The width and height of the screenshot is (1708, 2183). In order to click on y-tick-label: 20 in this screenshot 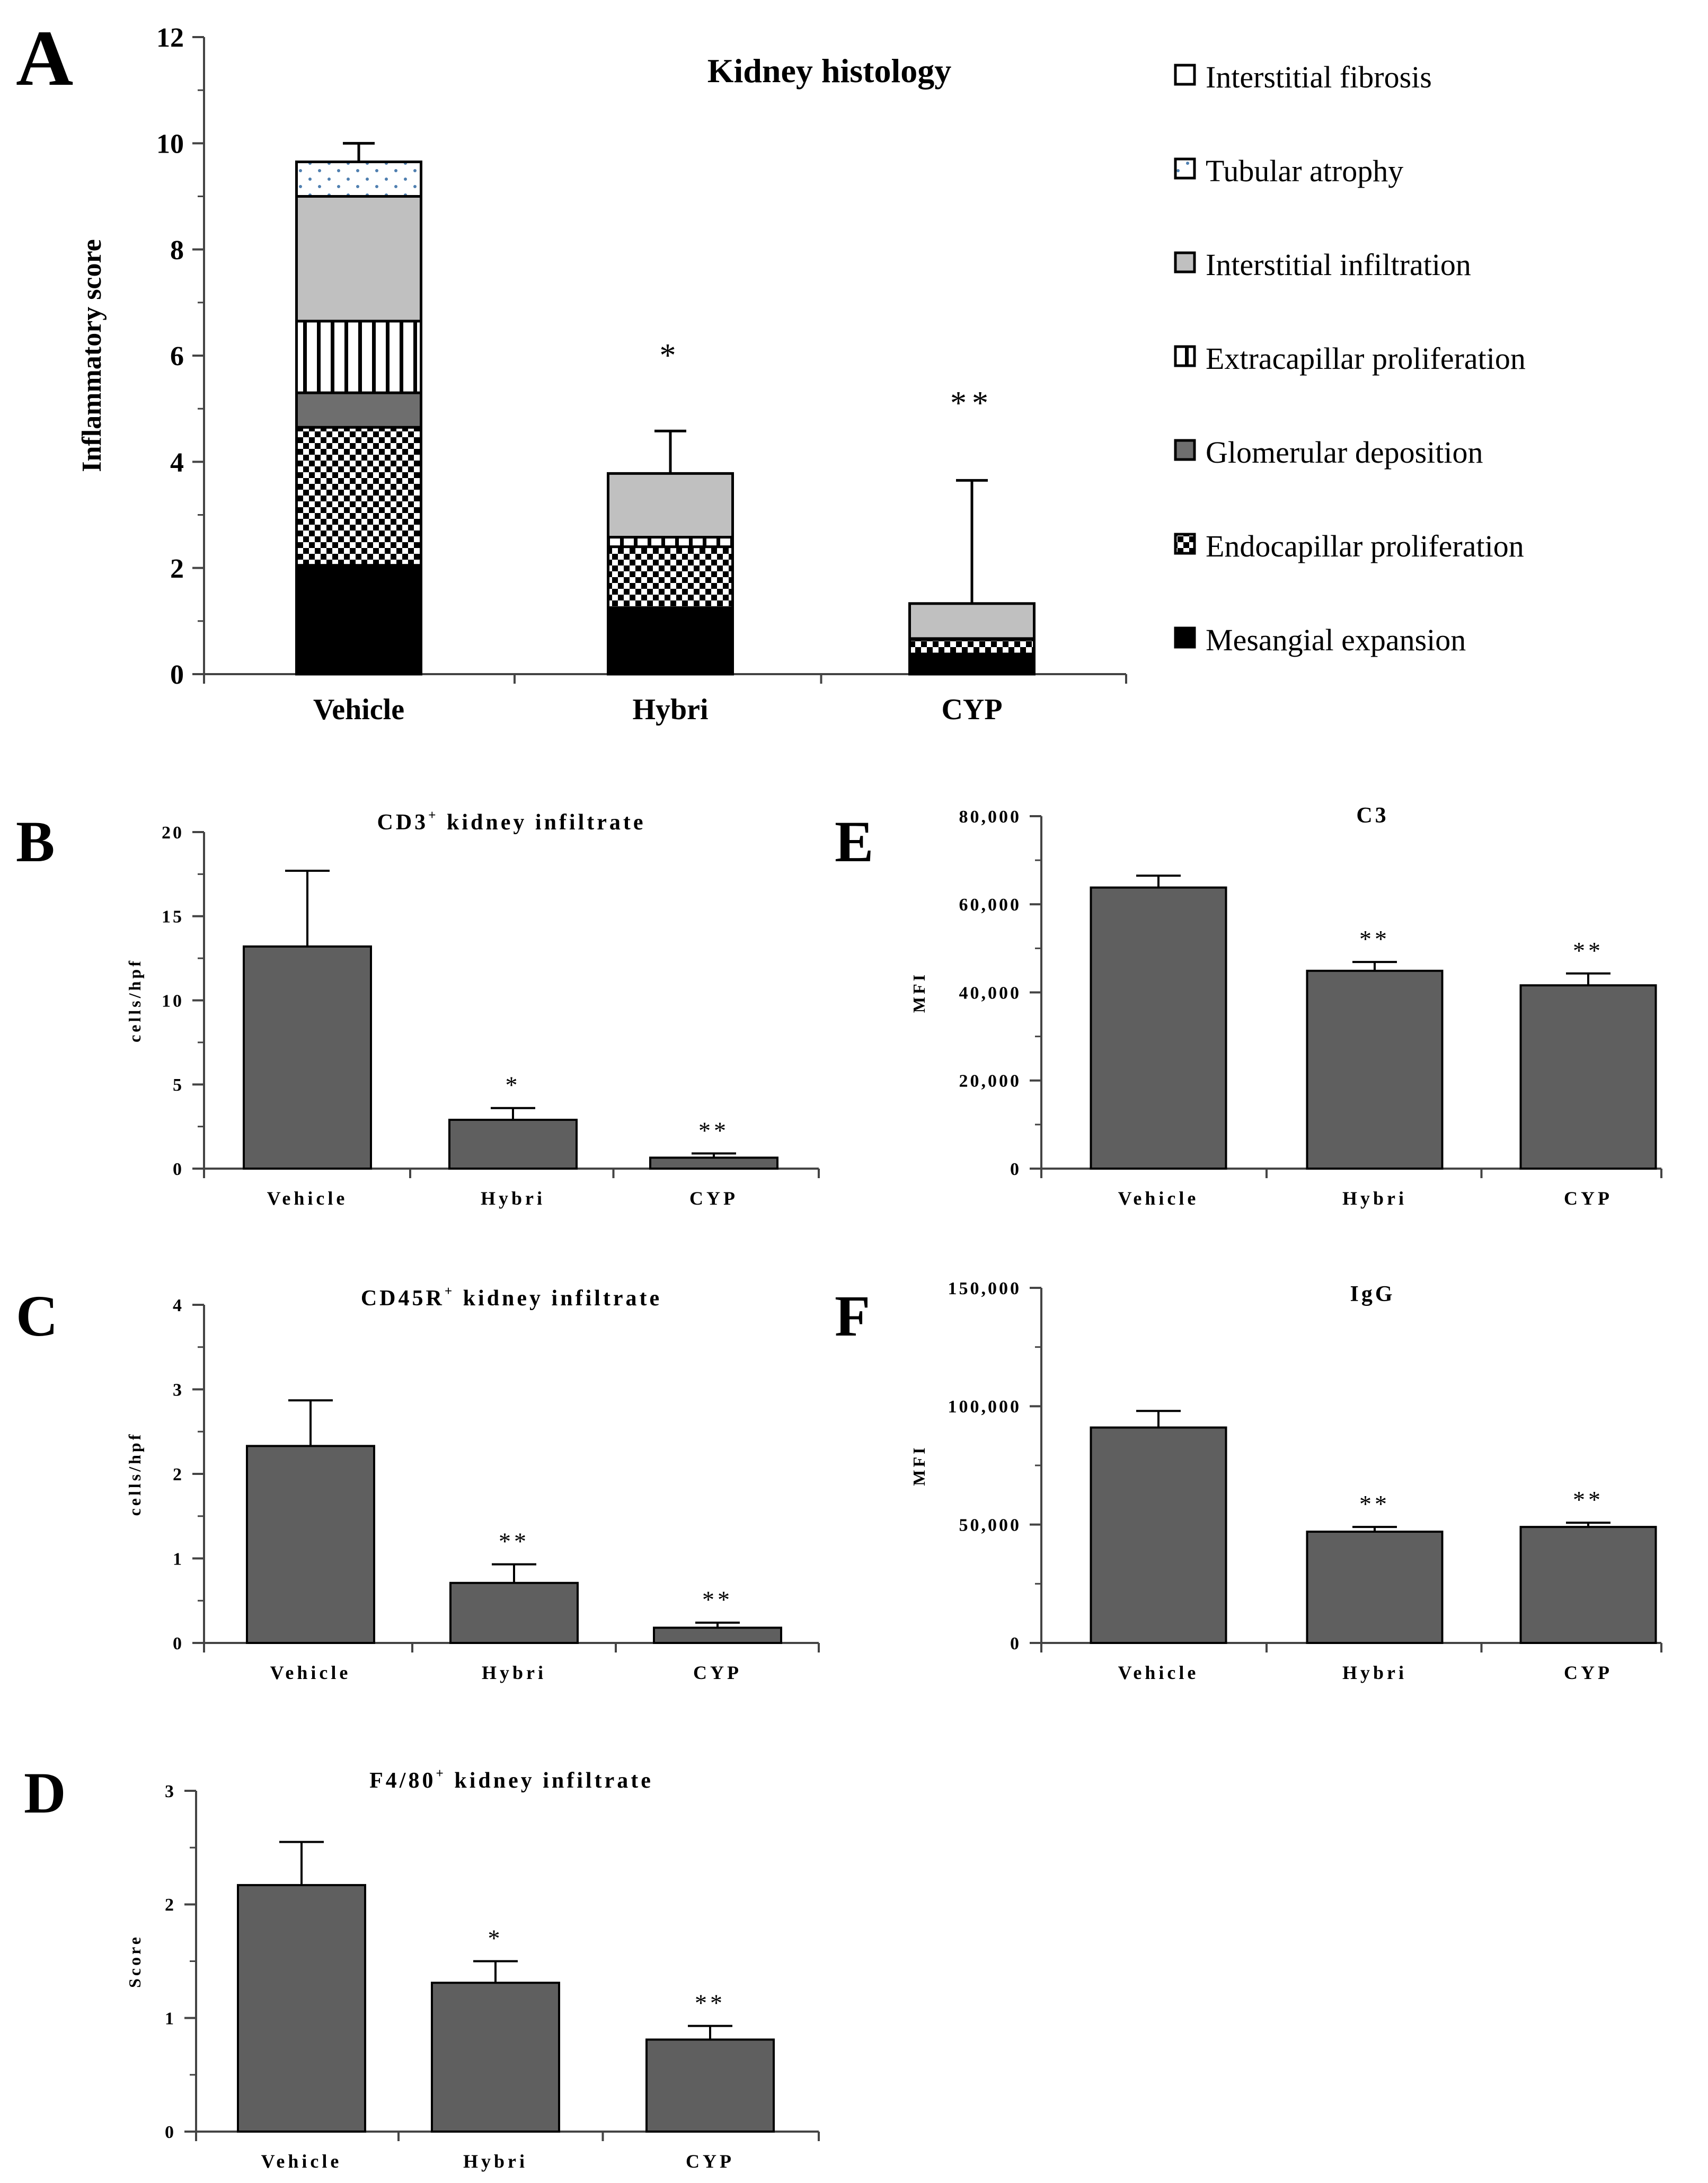, I will do `click(173, 833)`.